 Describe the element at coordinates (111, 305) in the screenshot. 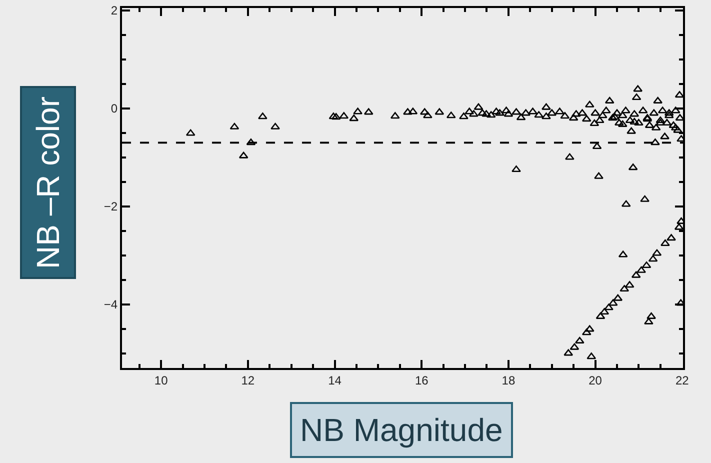

I see `y-tick-label: −4` at that location.